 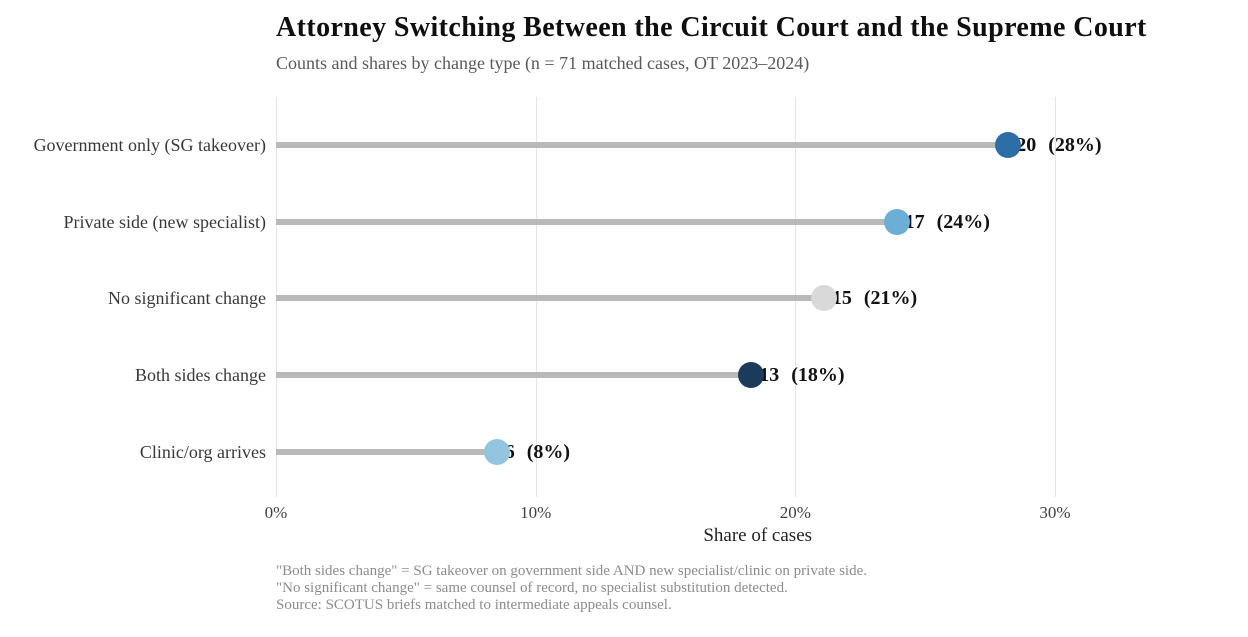 I want to click on value-label: 6 (8%), so click(x=537, y=452).